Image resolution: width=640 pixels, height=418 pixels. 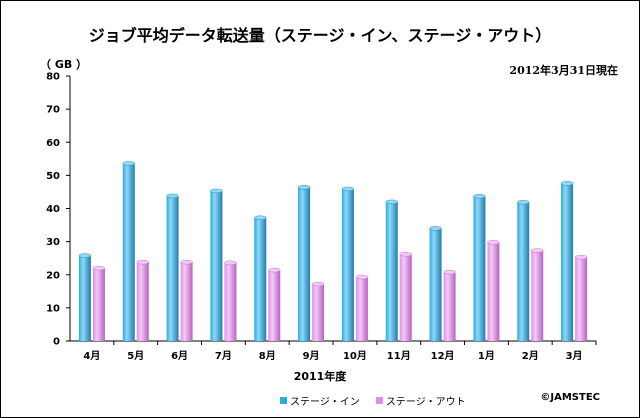 I want to click on y-tick-label: 30, so click(x=53, y=242).